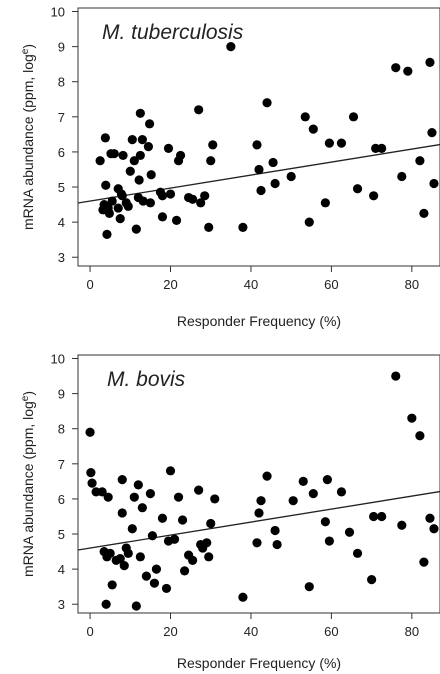  I want to click on y-axis-label-close: ), so click(28, 393).